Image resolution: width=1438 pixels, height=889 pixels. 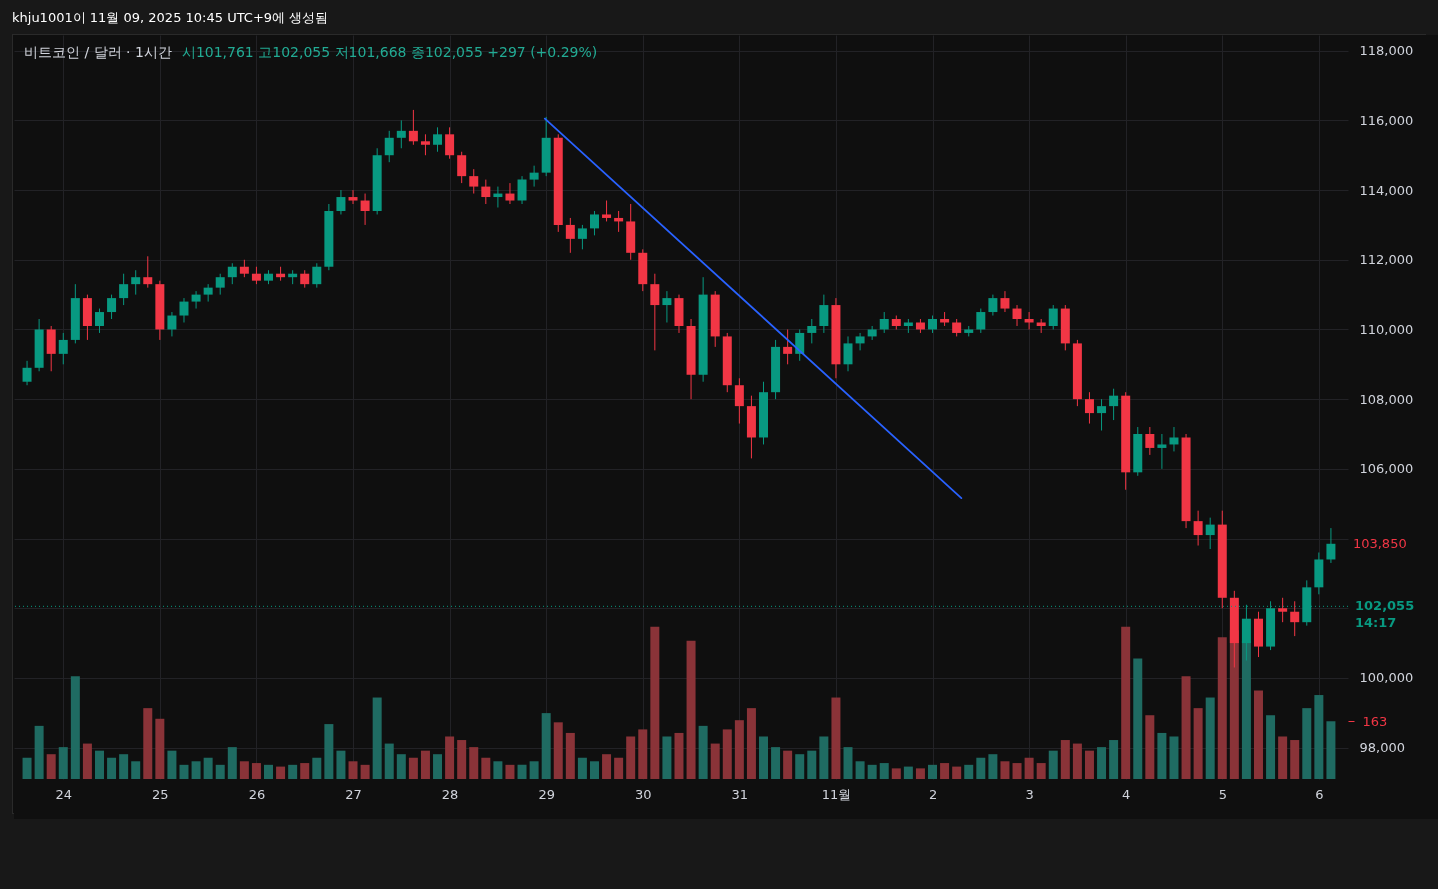 What do you see at coordinates (1222, 794) in the screenshot?
I see `x-tick-label: 5` at bounding box center [1222, 794].